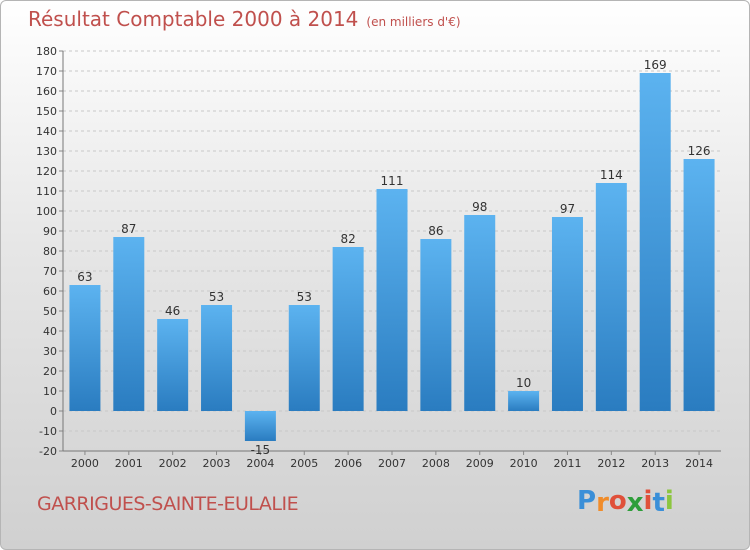  What do you see at coordinates (435, 231) in the screenshot?
I see `data-label: 86` at bounding box center [435, 231].